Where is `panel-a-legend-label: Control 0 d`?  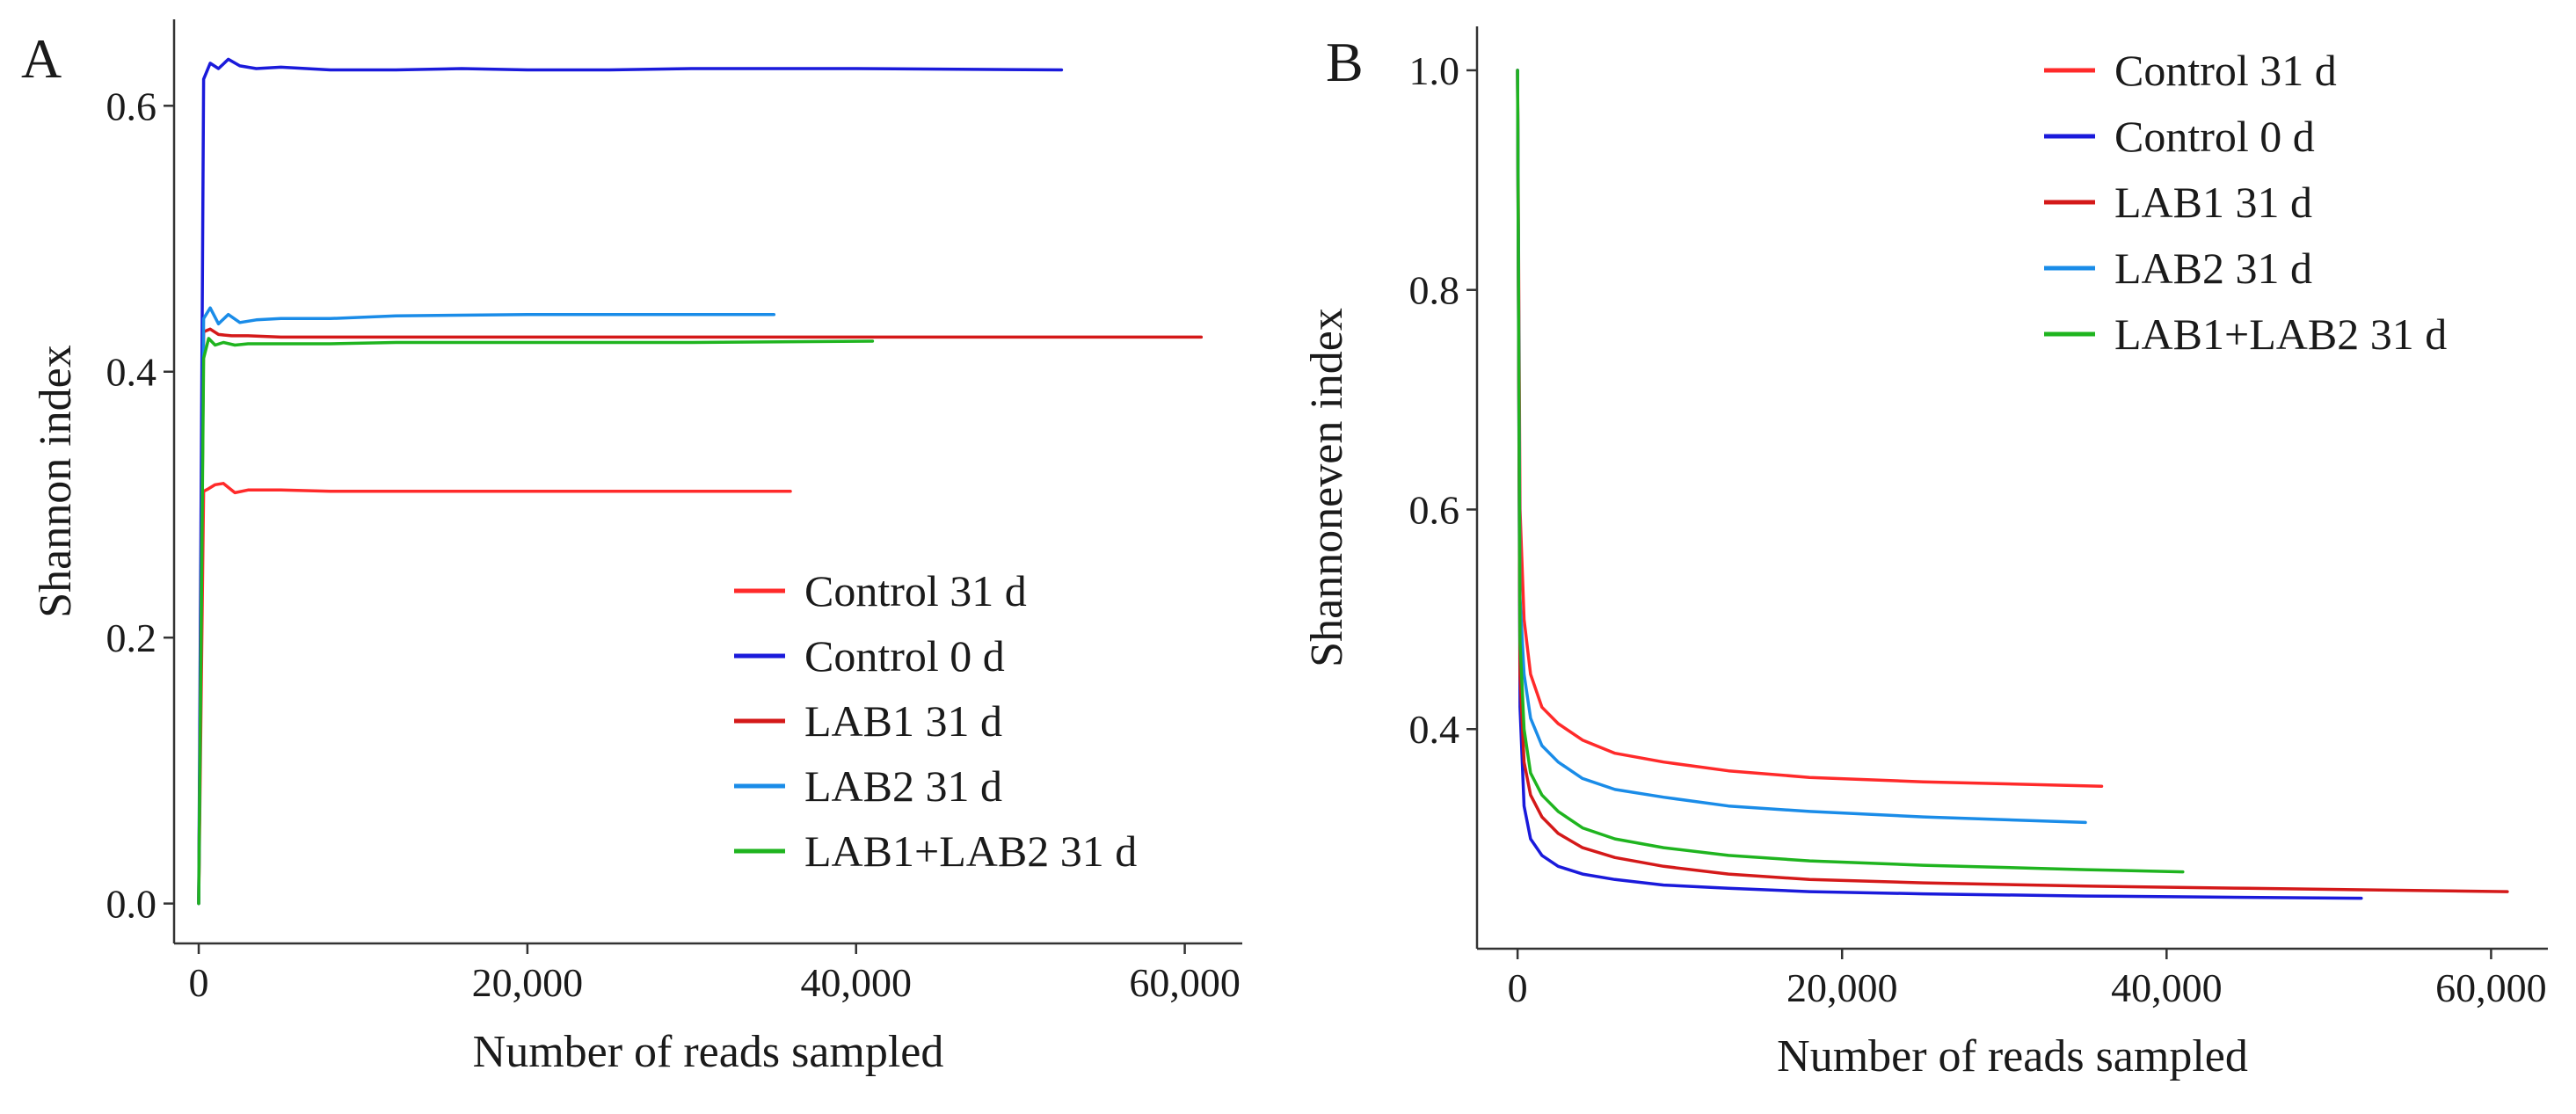
panel-a-legend-label: Control 0 d is located at coordinates (904, 656).